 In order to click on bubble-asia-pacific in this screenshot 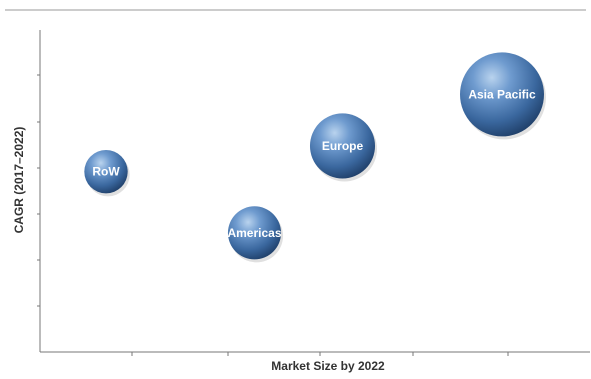, I will do `click(502, 94)`.